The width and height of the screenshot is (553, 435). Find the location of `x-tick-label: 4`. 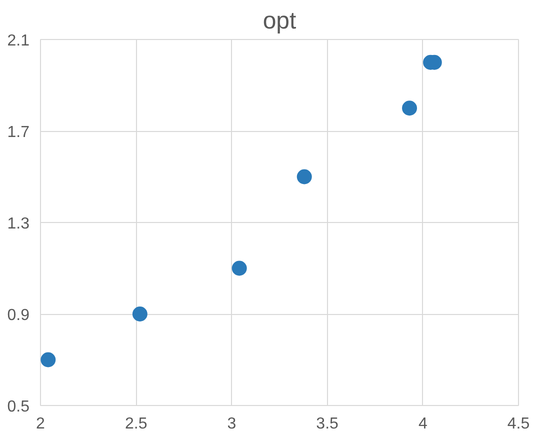

x-tick-label: 4 is located at coordinates (423, 424).